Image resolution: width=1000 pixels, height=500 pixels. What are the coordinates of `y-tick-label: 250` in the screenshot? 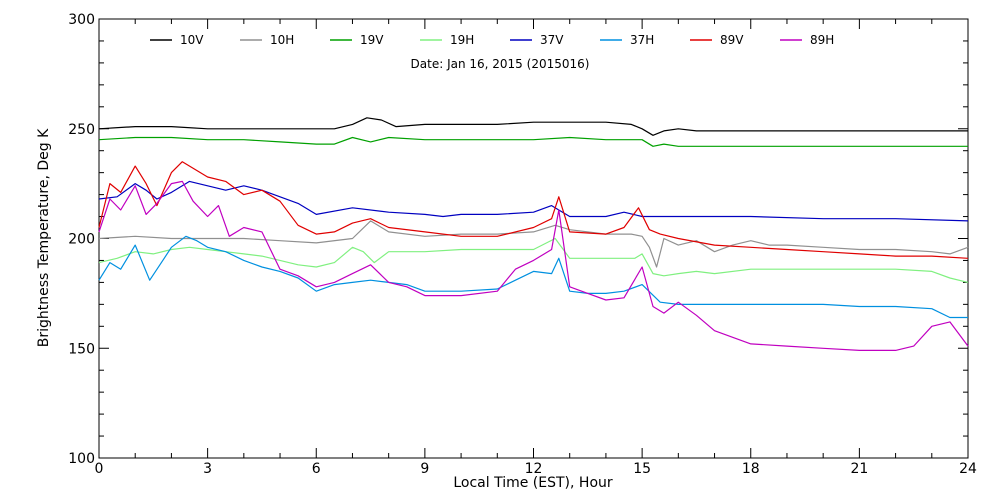 It's located at (81, 130).